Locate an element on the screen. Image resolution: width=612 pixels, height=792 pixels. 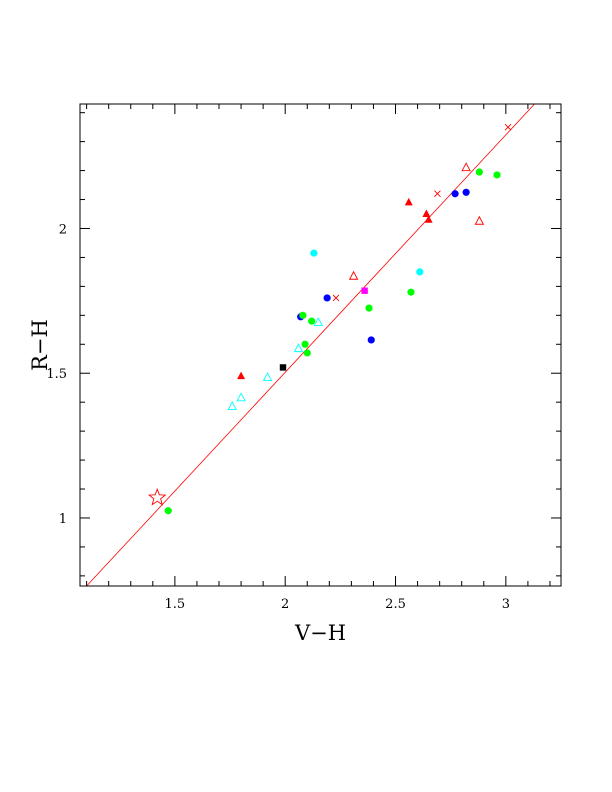
y-tick-label: 1 is located at coordinates (63, 519).